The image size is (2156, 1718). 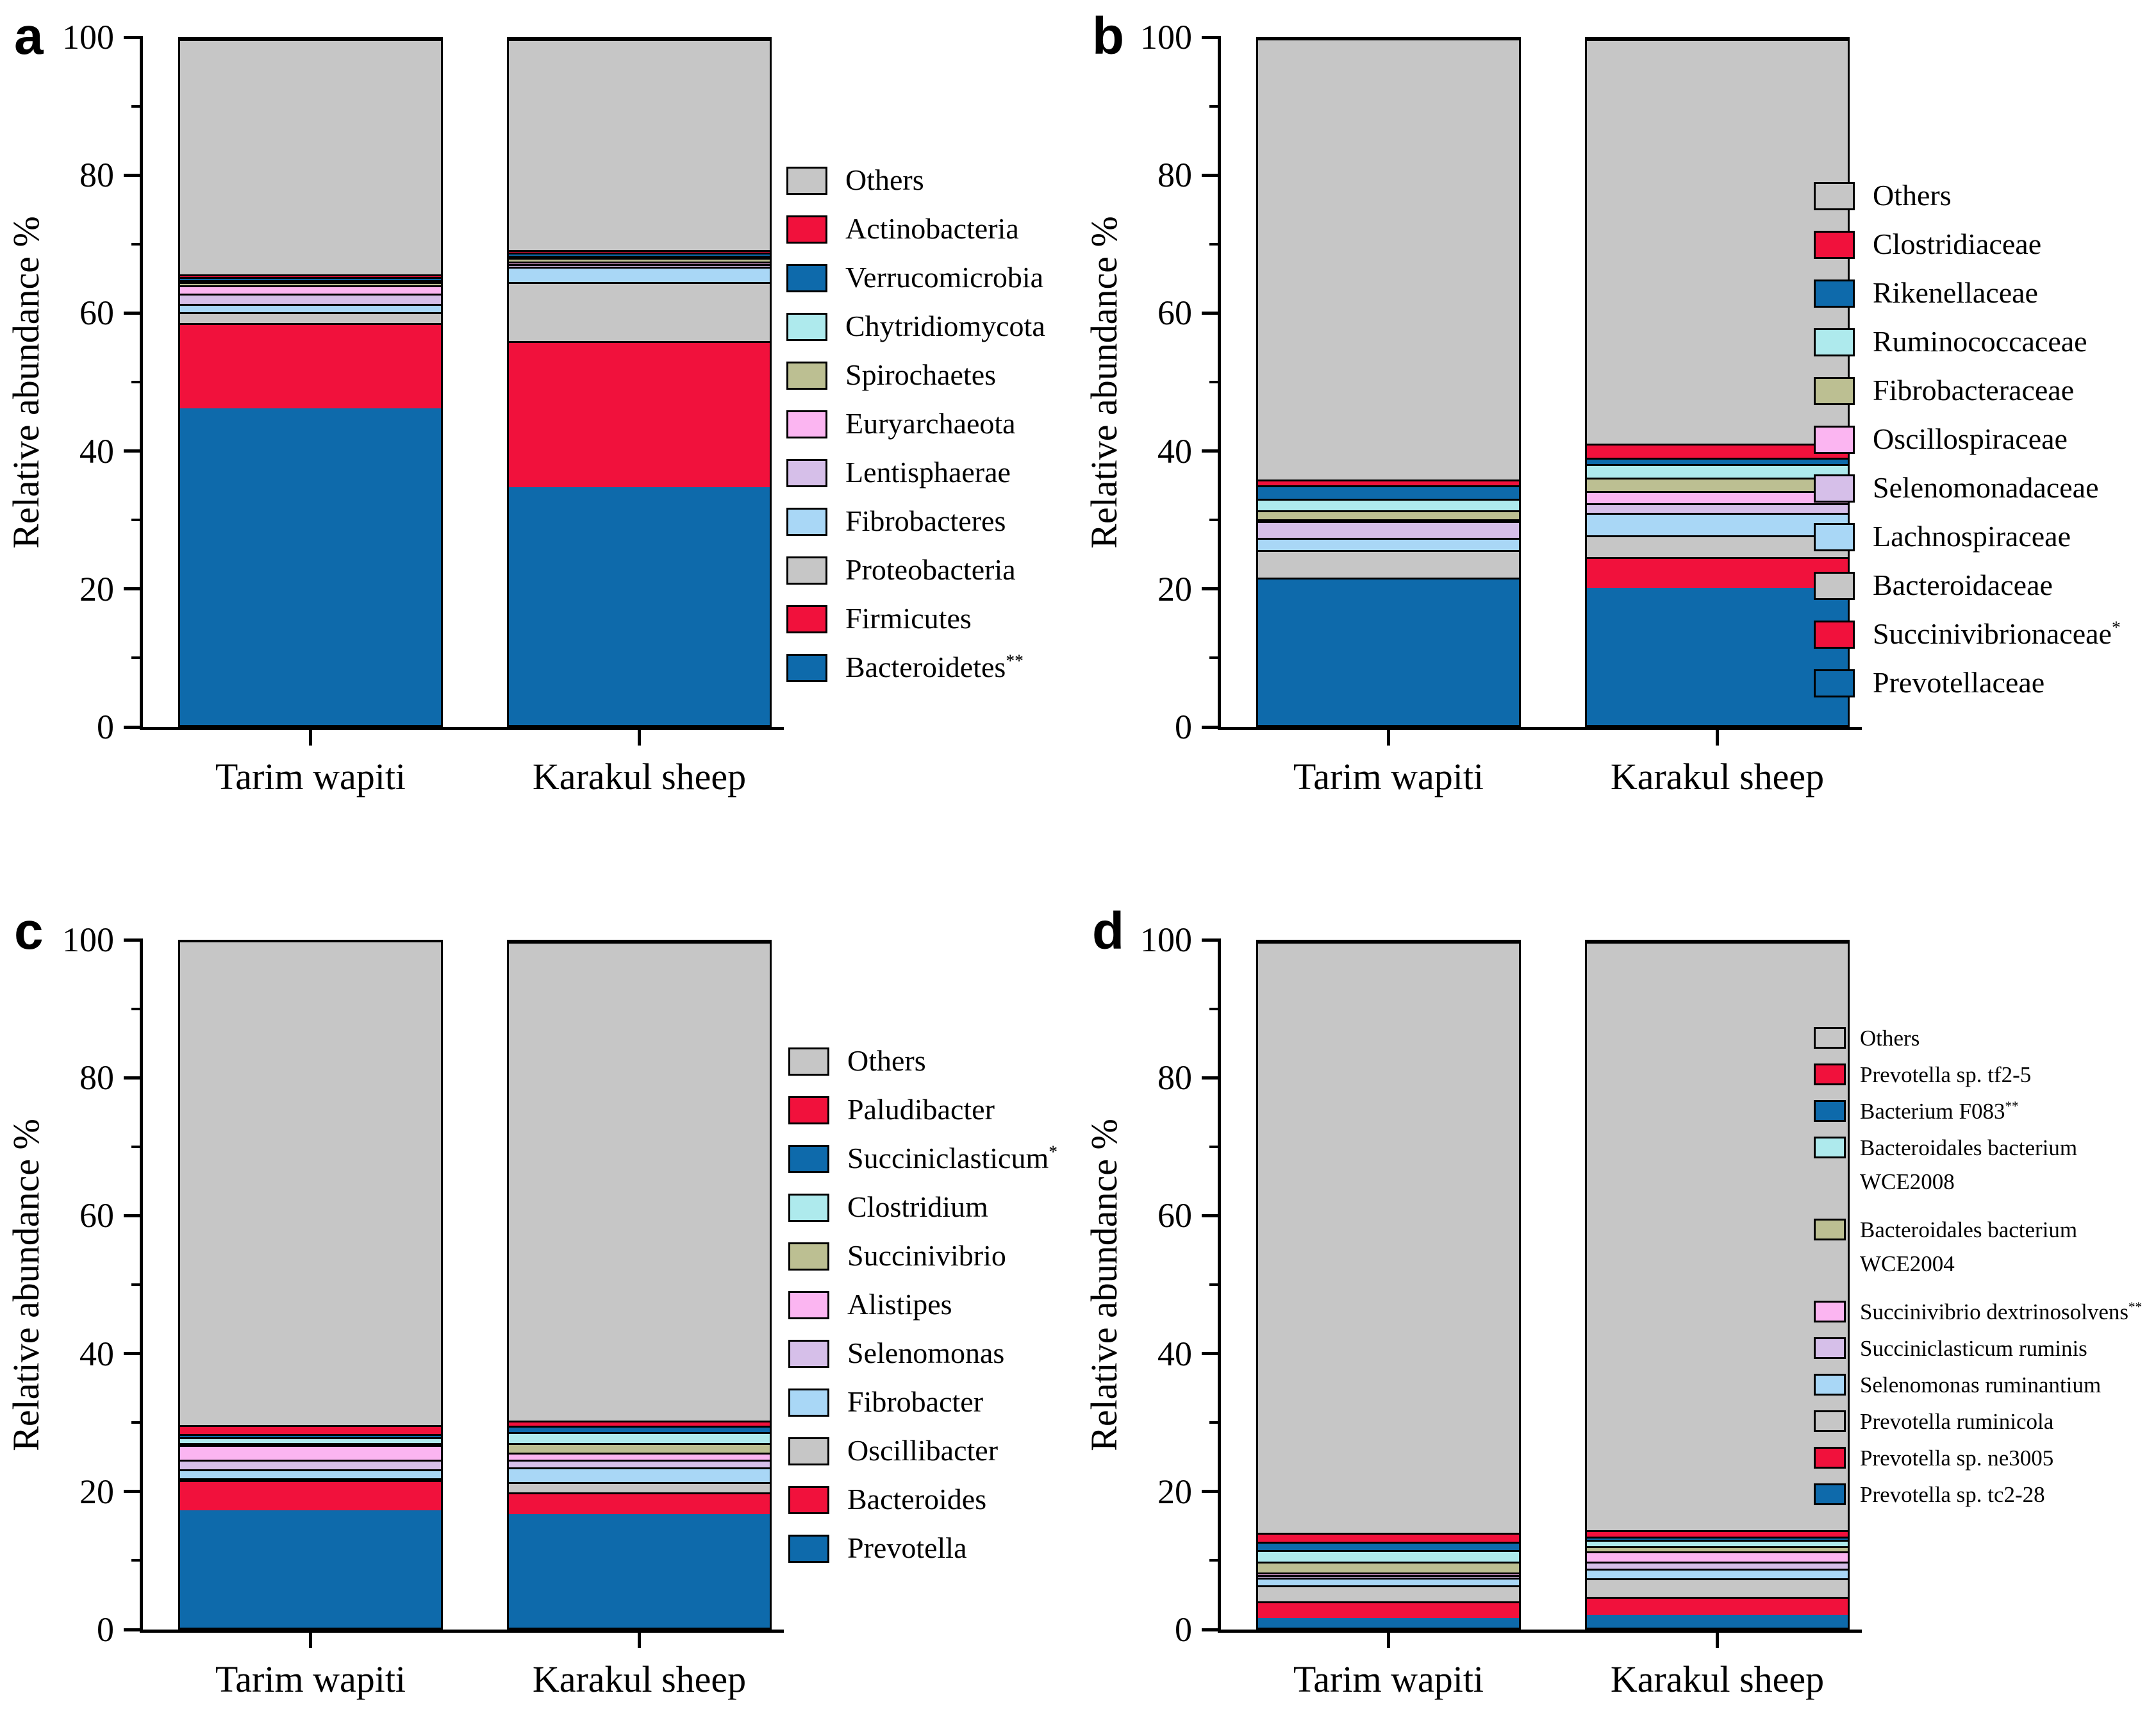 What do you see at coordinates (1717, 1679) in the screenshot?
I see `x-category-label-karakul-sheep: Karakul sheep` at bounding box center [1717, 1679].